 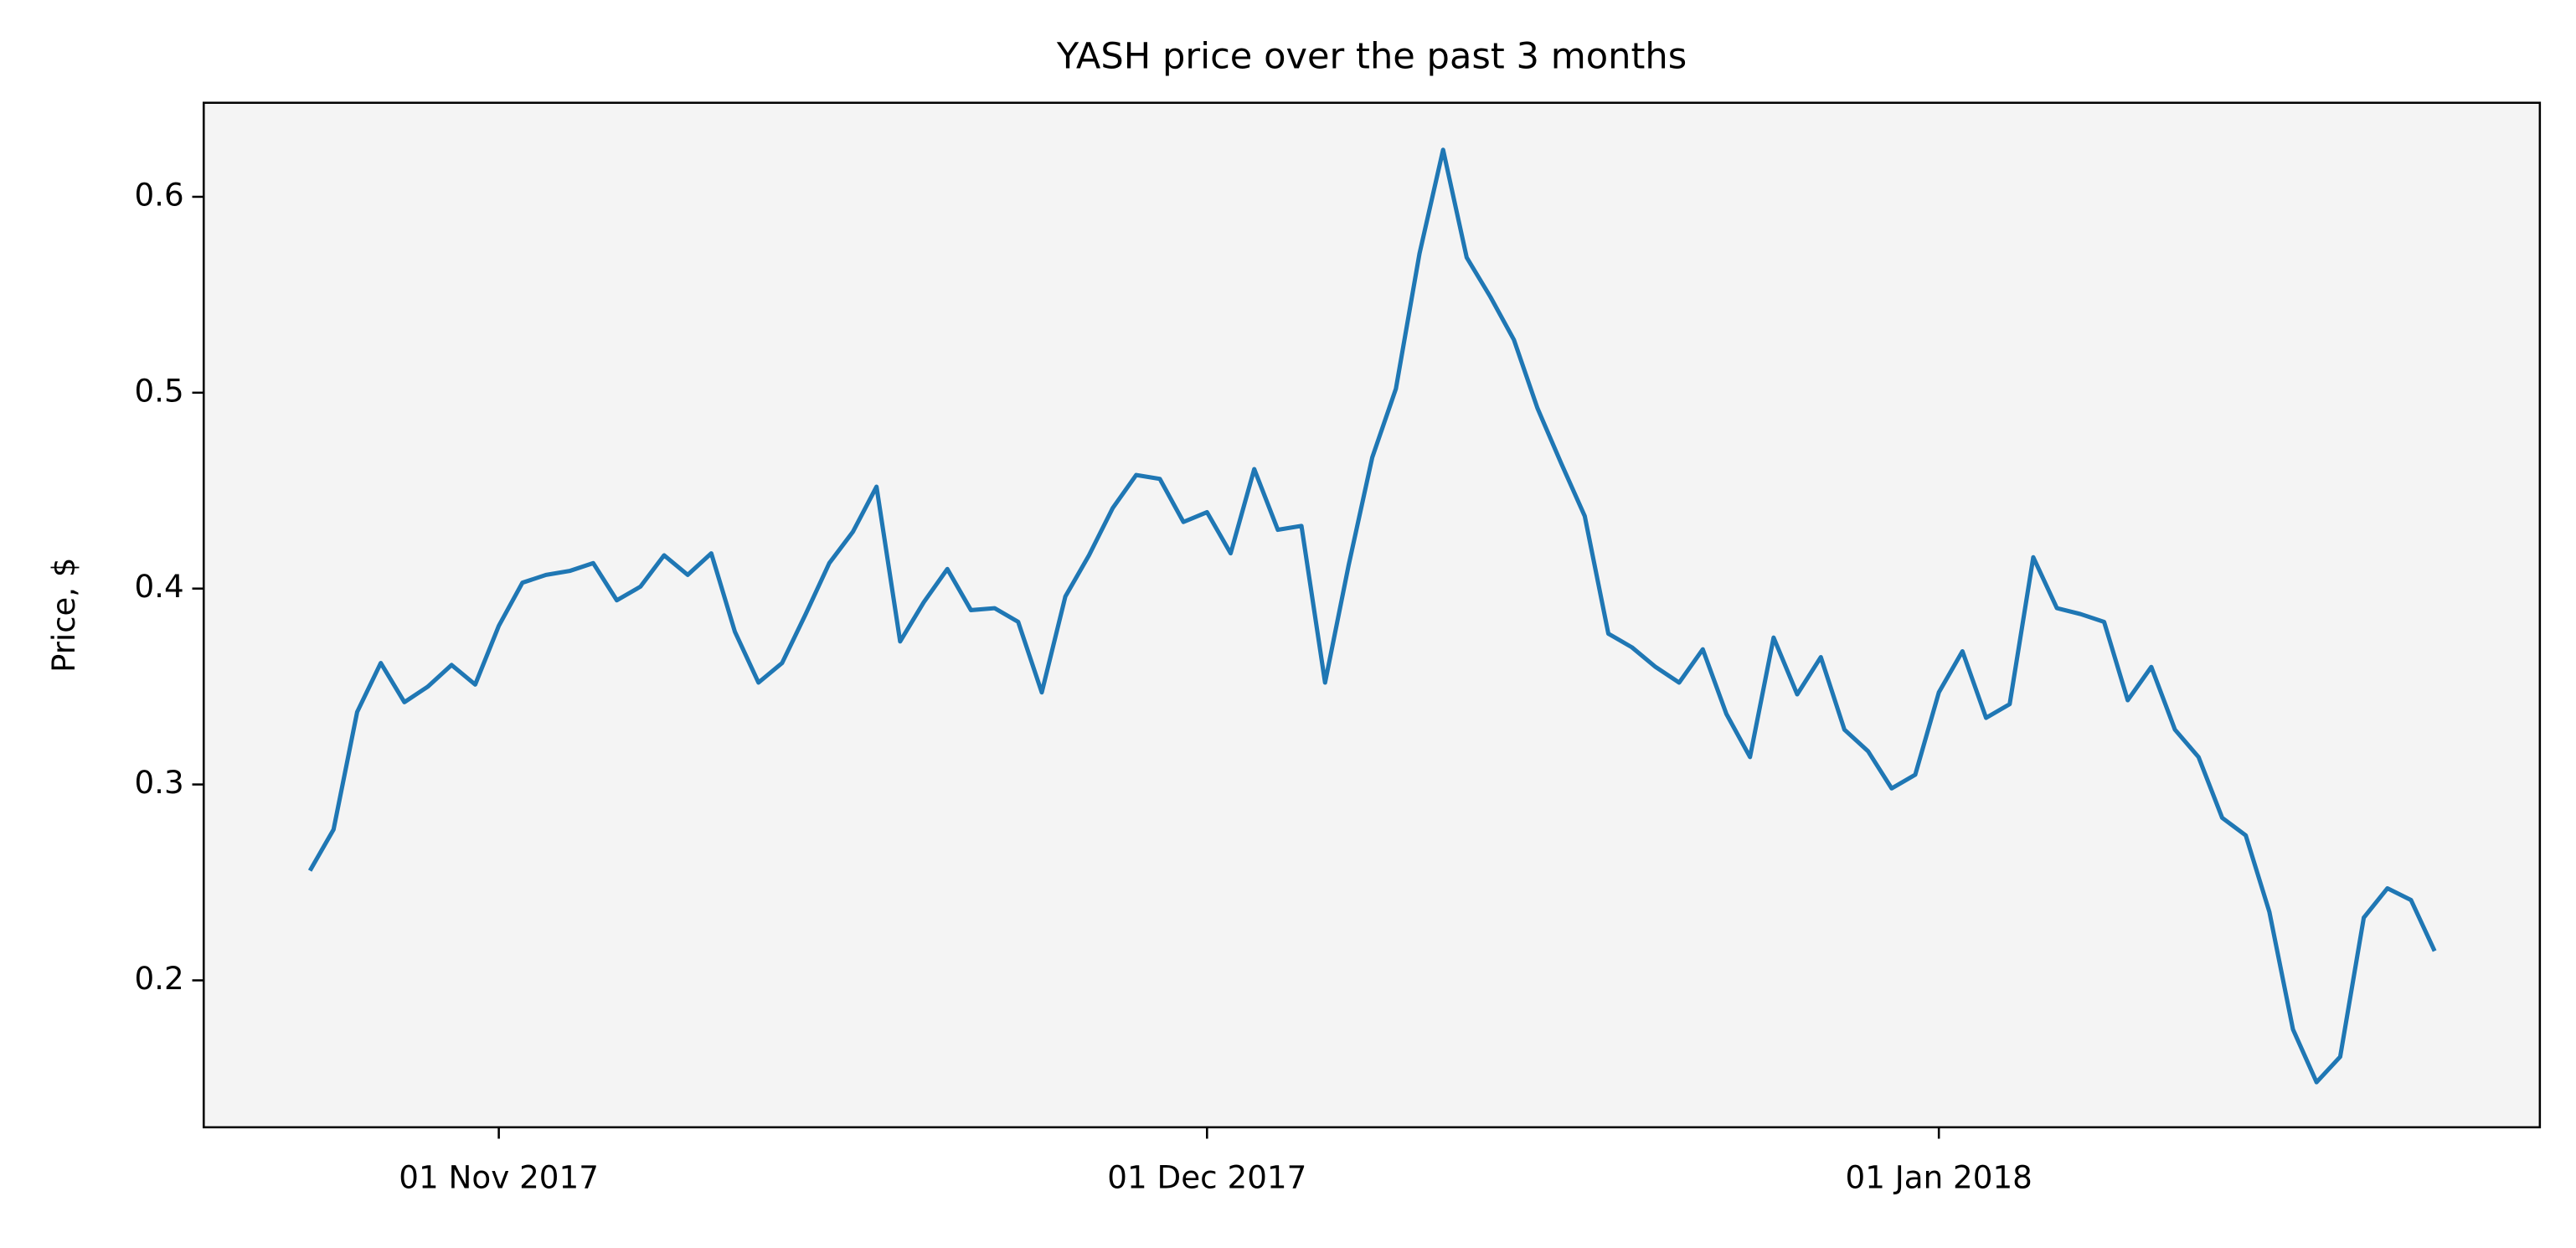 What do you see at coordinates (158, 196) in the screenshot?
I see `y-tick-label: 0.6` at bounding box center [158, 196].